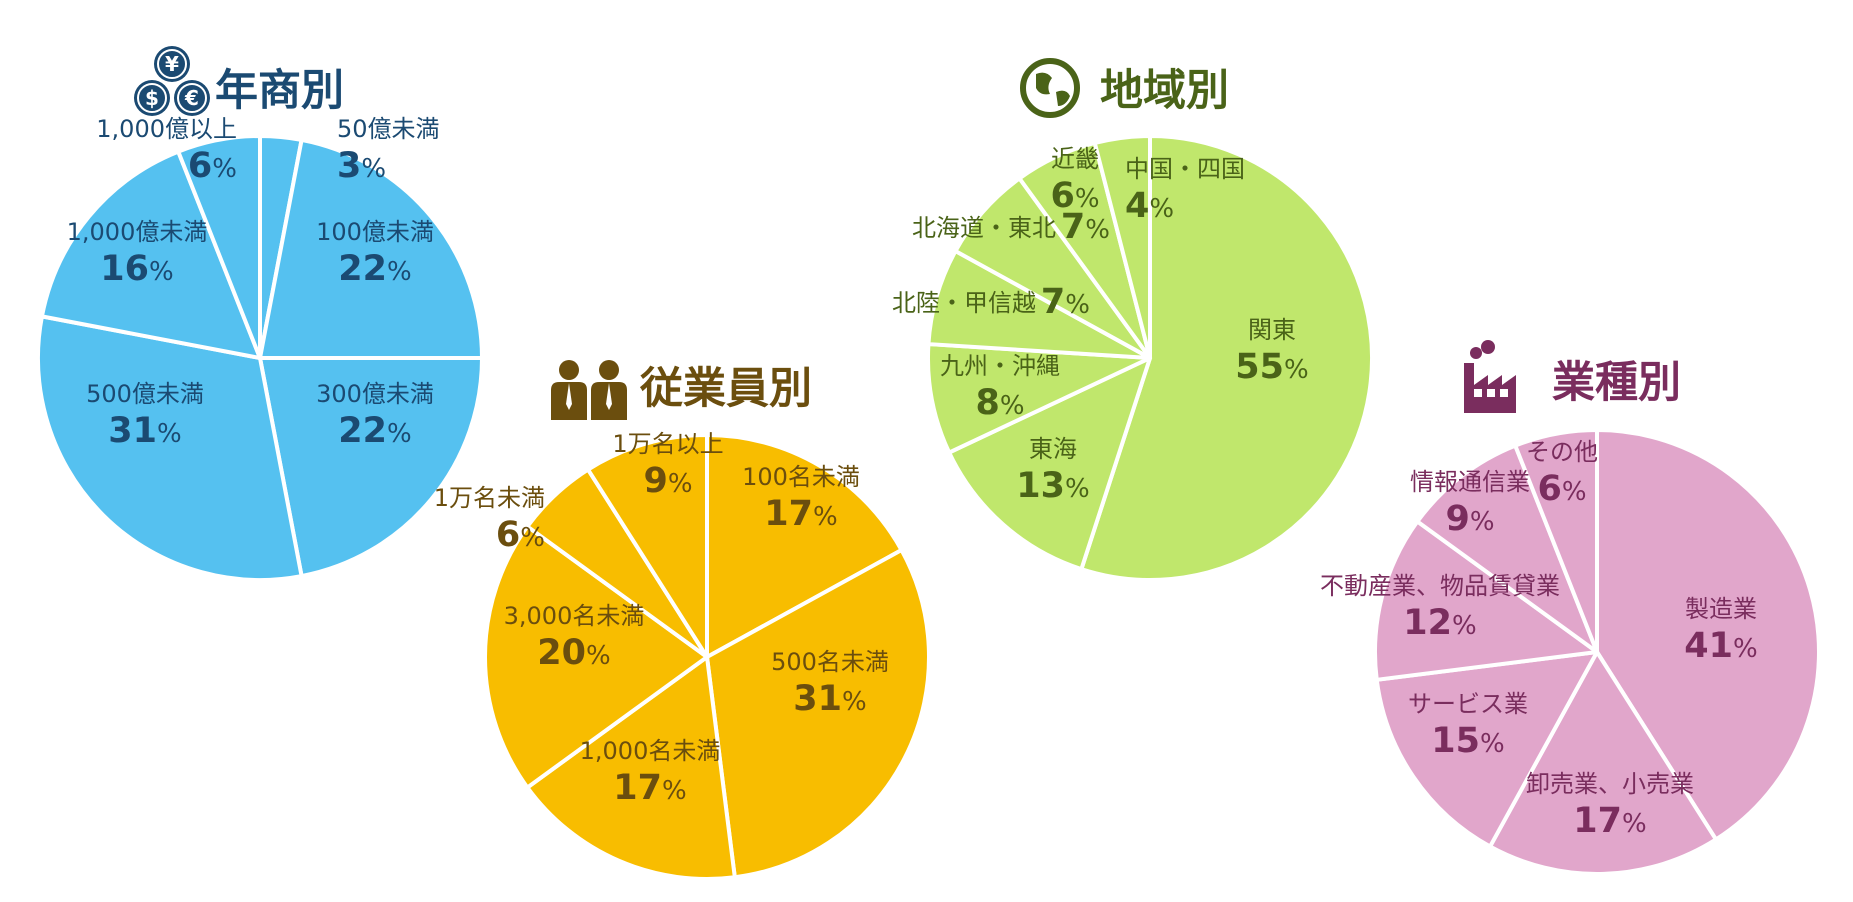  I want to click on slice-label: 東海 13%, so click(1052, 470).